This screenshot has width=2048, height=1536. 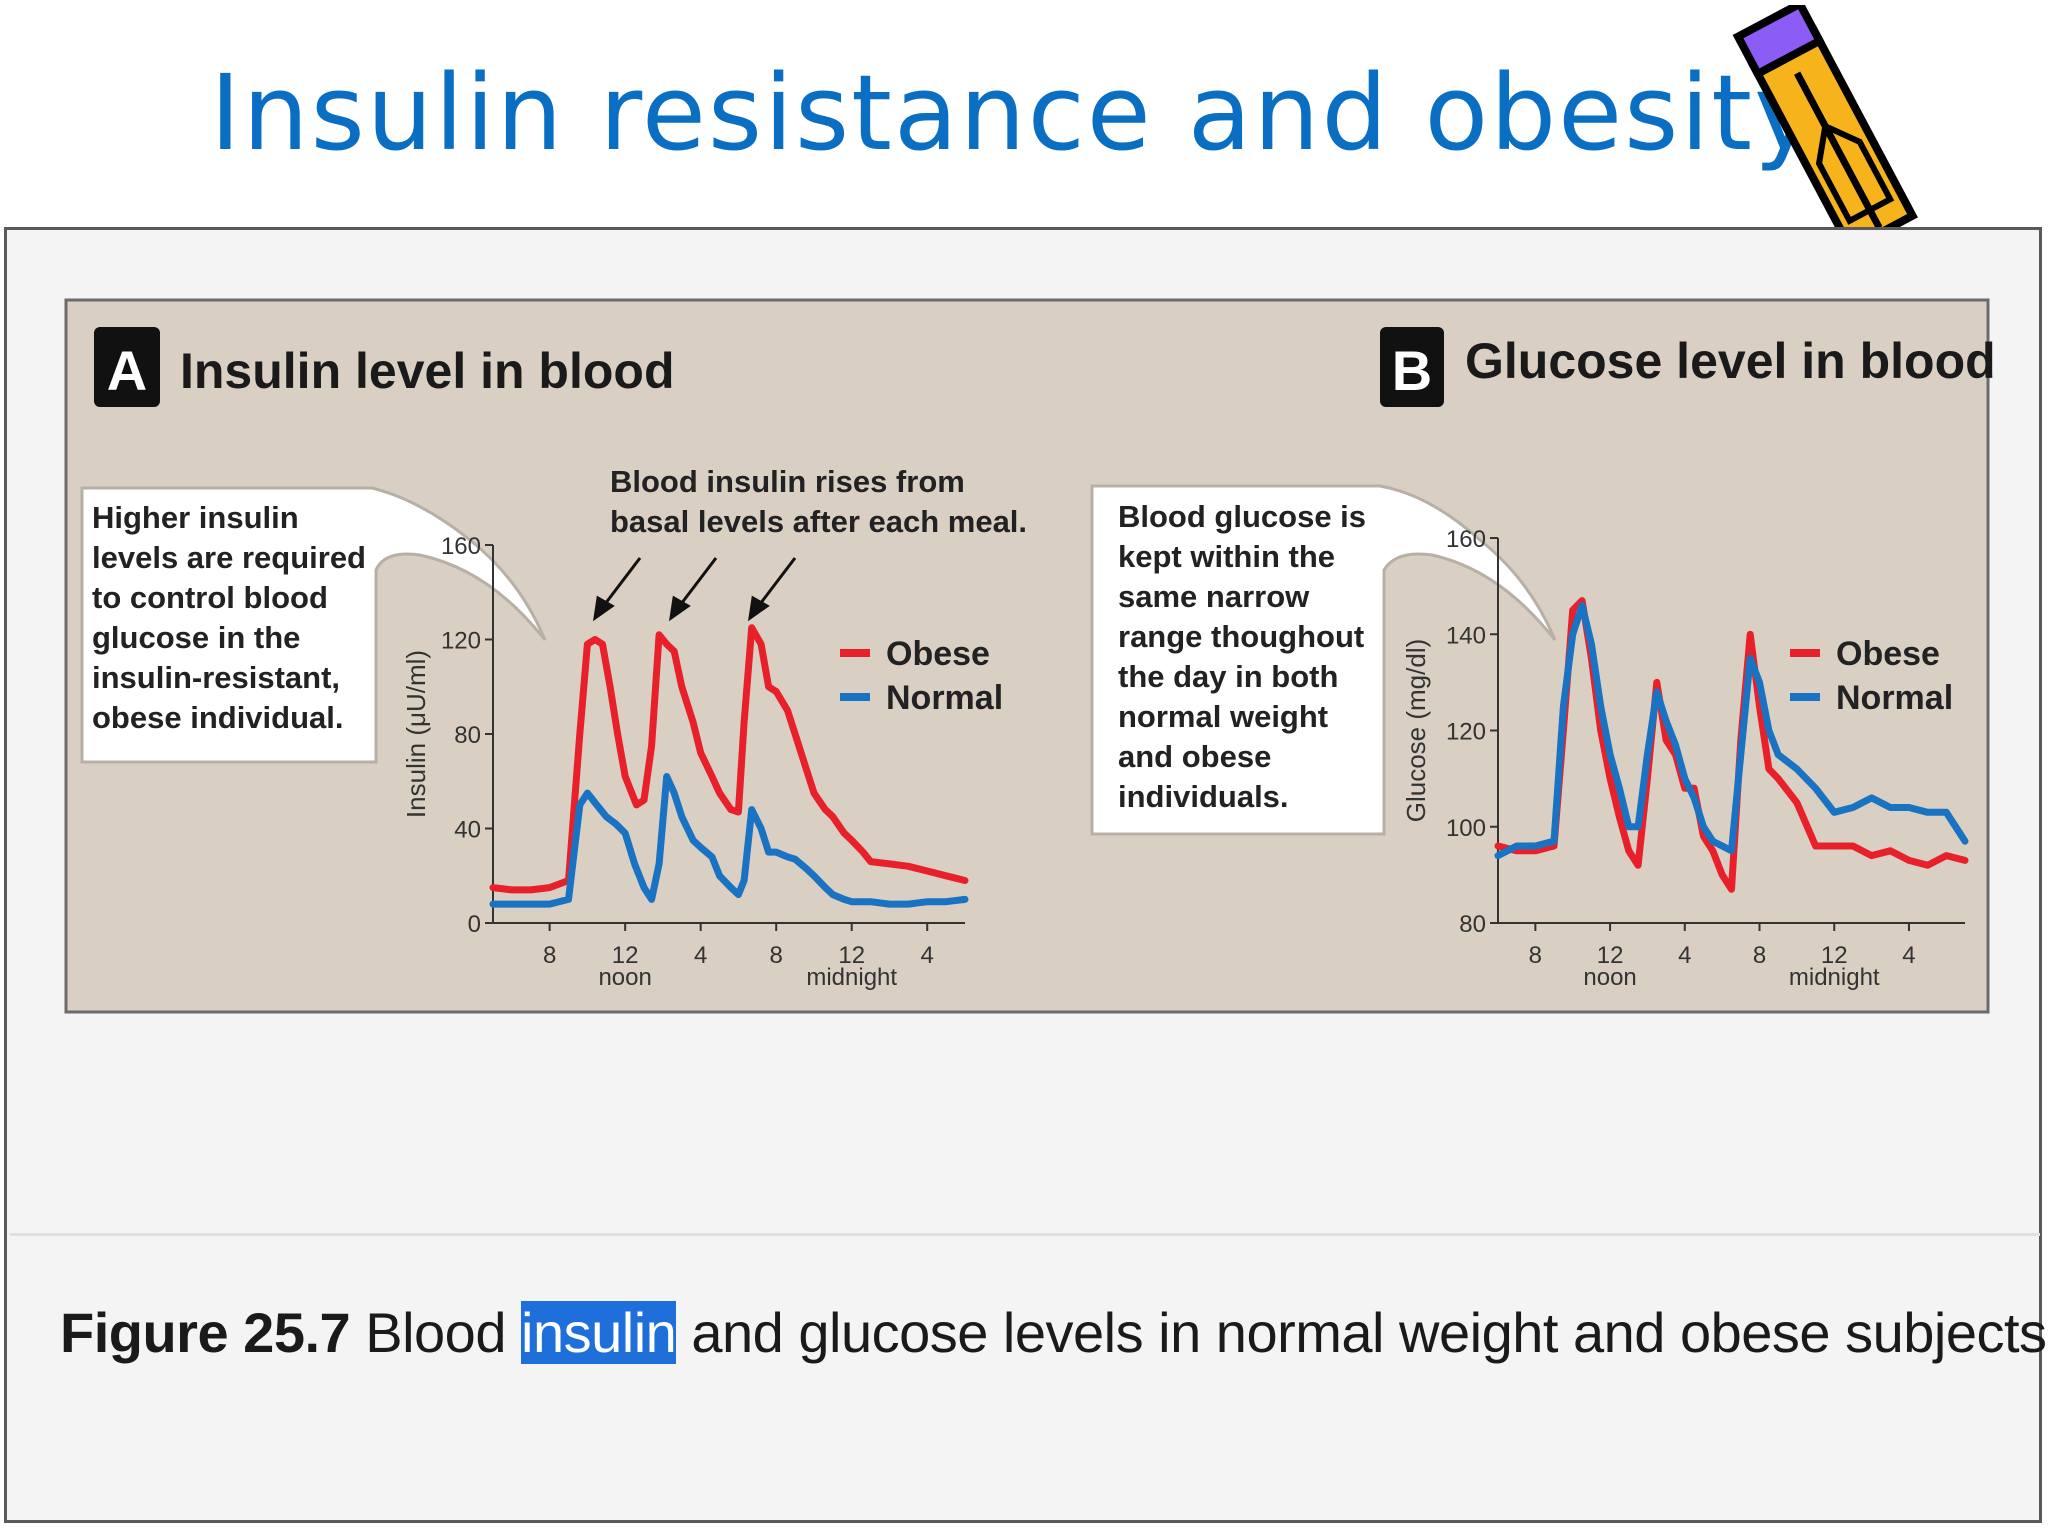 I want to click on glucose-chart-y-axis-label: Glucose (mg/dl), so click(x=1416, y=731).